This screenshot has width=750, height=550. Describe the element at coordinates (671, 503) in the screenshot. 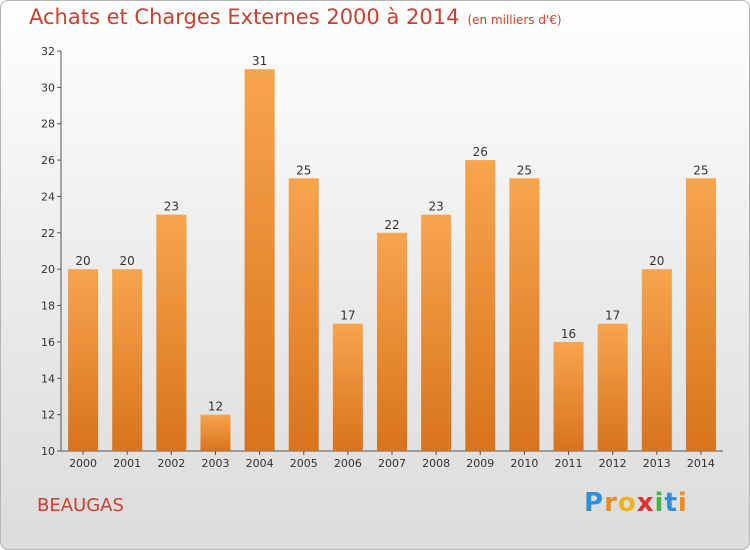

I see `logo-letter: t` at that location.